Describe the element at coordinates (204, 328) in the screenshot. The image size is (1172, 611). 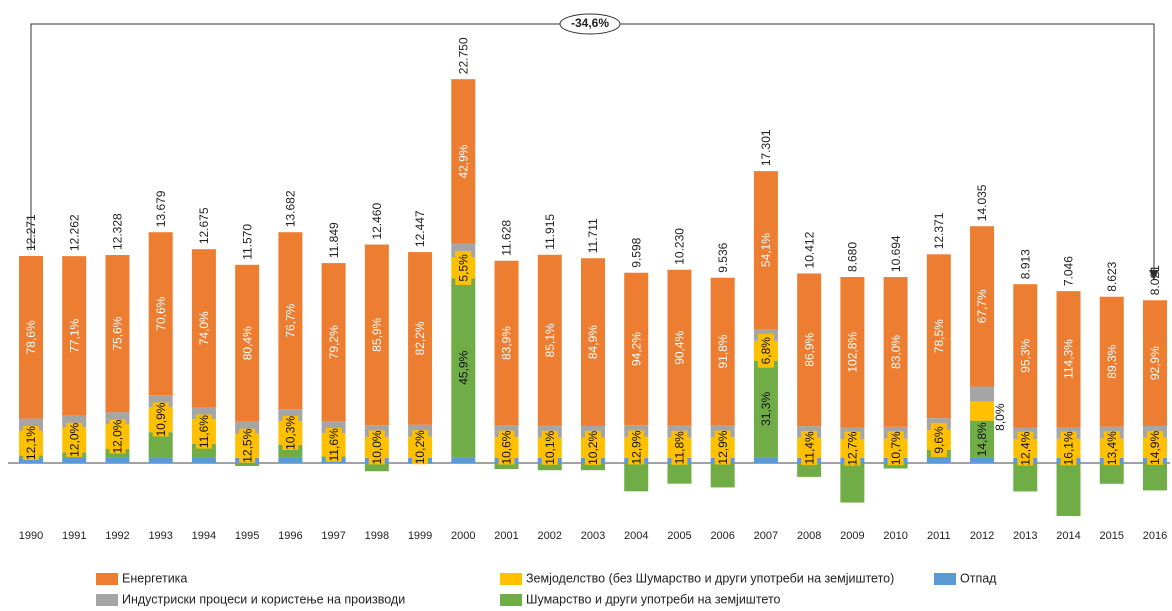
I see `energy-share-label: 74,0%` at that location.